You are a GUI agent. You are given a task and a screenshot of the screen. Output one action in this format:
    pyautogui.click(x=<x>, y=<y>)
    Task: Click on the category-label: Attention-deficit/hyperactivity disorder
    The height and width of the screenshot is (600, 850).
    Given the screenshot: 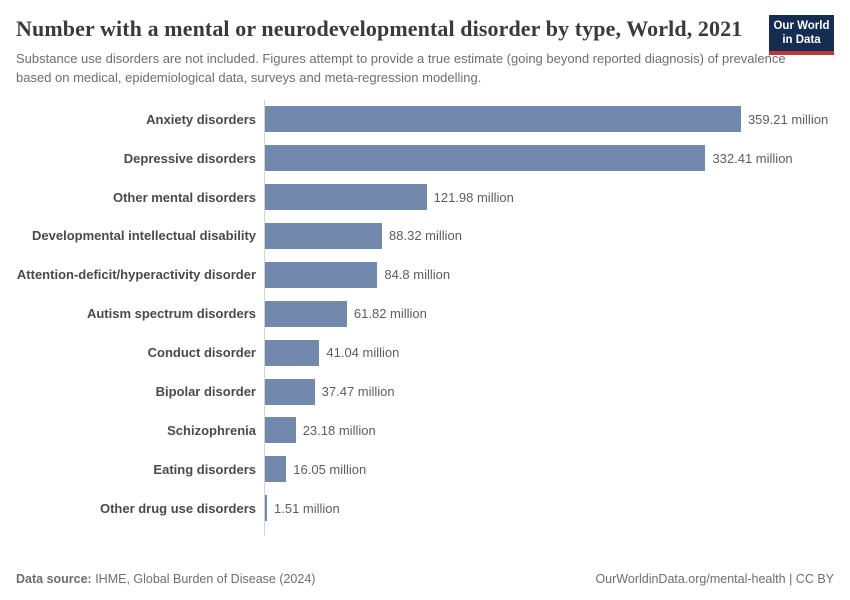 What is the action you would take?
    pyautogui.click(x=136, y=275)
    